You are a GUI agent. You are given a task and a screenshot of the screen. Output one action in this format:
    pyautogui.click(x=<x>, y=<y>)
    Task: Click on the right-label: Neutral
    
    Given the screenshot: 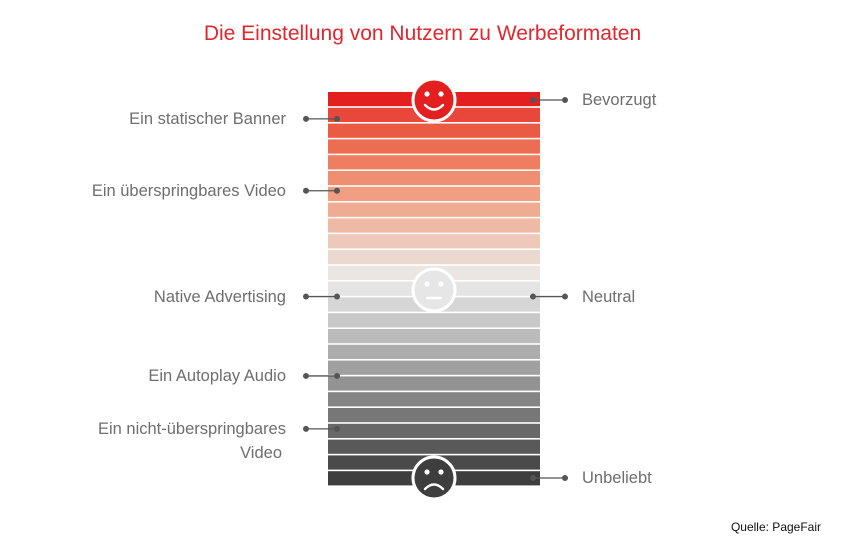 What is the action you would take?
    pyautogui.click(x=609, y=296)
    